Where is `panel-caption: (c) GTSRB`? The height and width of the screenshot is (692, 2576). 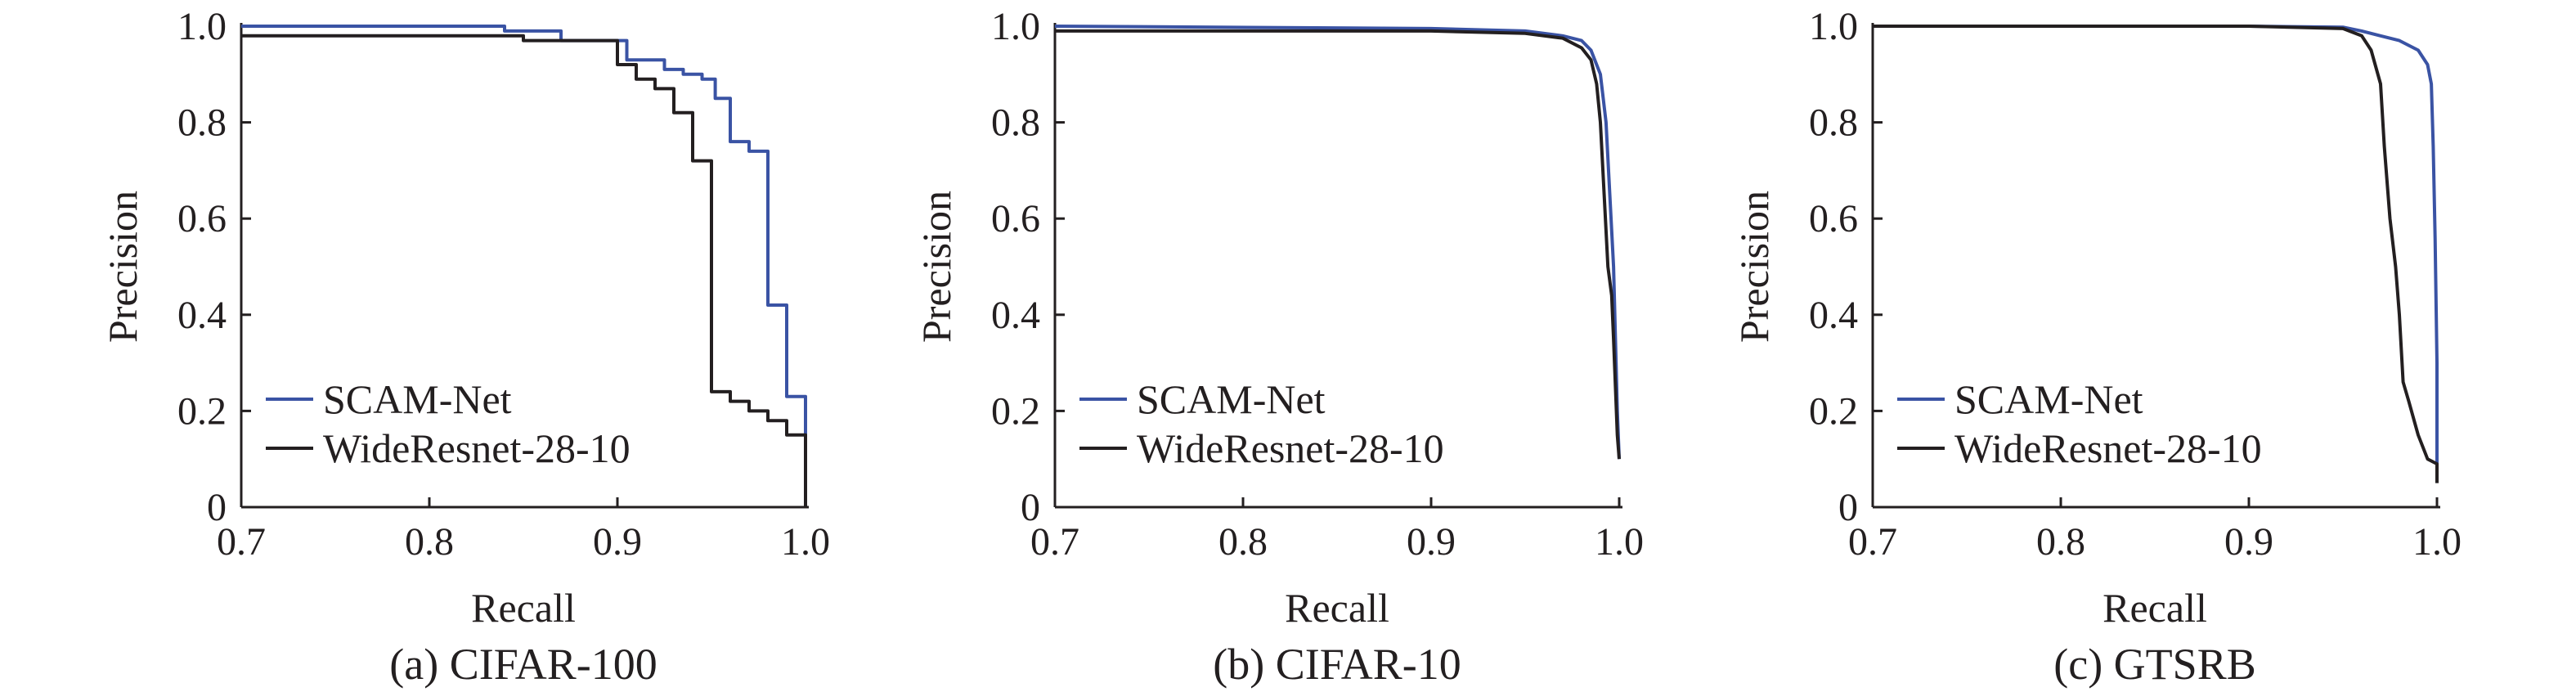
panel-caption: (c) GTSRB is located at coordinates (2154, 664).